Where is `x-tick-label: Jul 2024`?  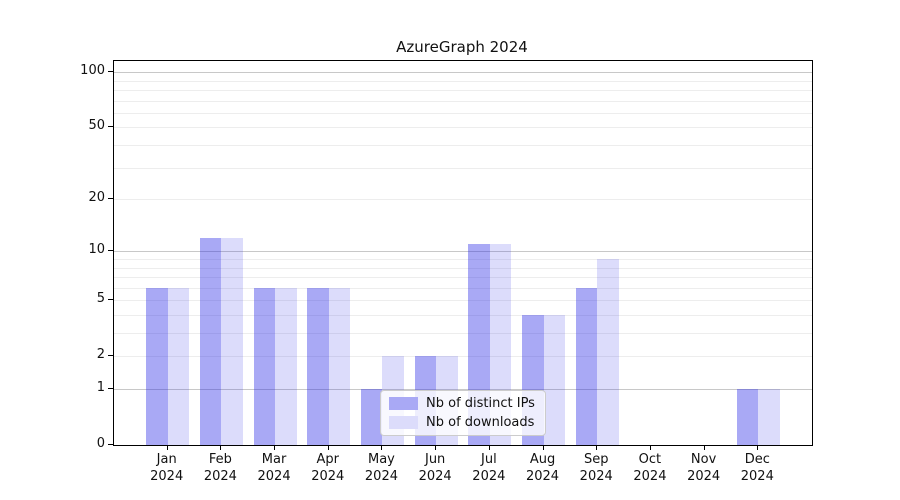 x-tick-label: Jul 2024 is located at coordinates (489, 468).